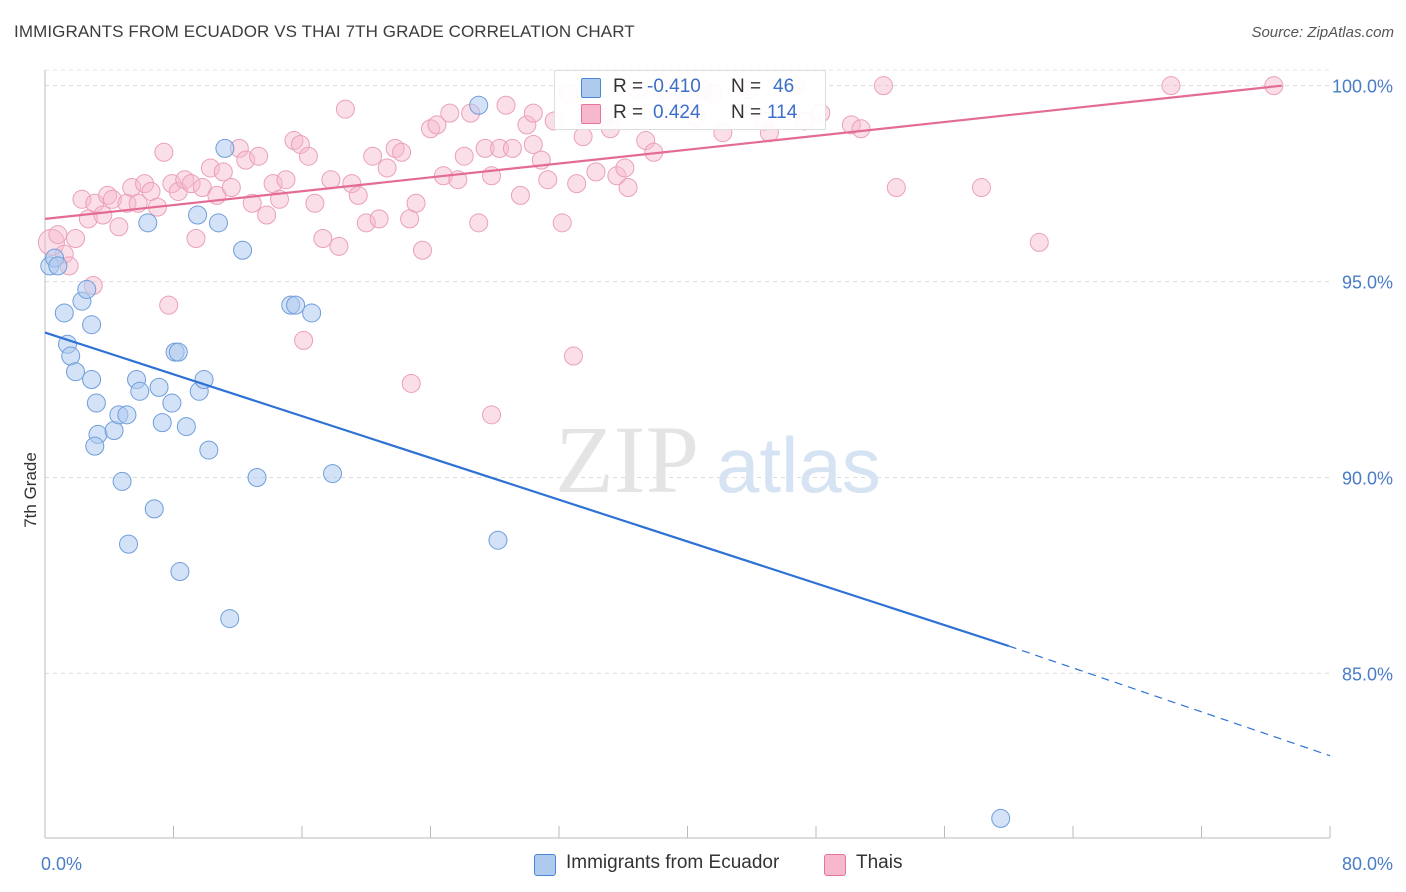 The image size is (1406, 892). I want to click on legend-r-label: R =, so click(628, 112).